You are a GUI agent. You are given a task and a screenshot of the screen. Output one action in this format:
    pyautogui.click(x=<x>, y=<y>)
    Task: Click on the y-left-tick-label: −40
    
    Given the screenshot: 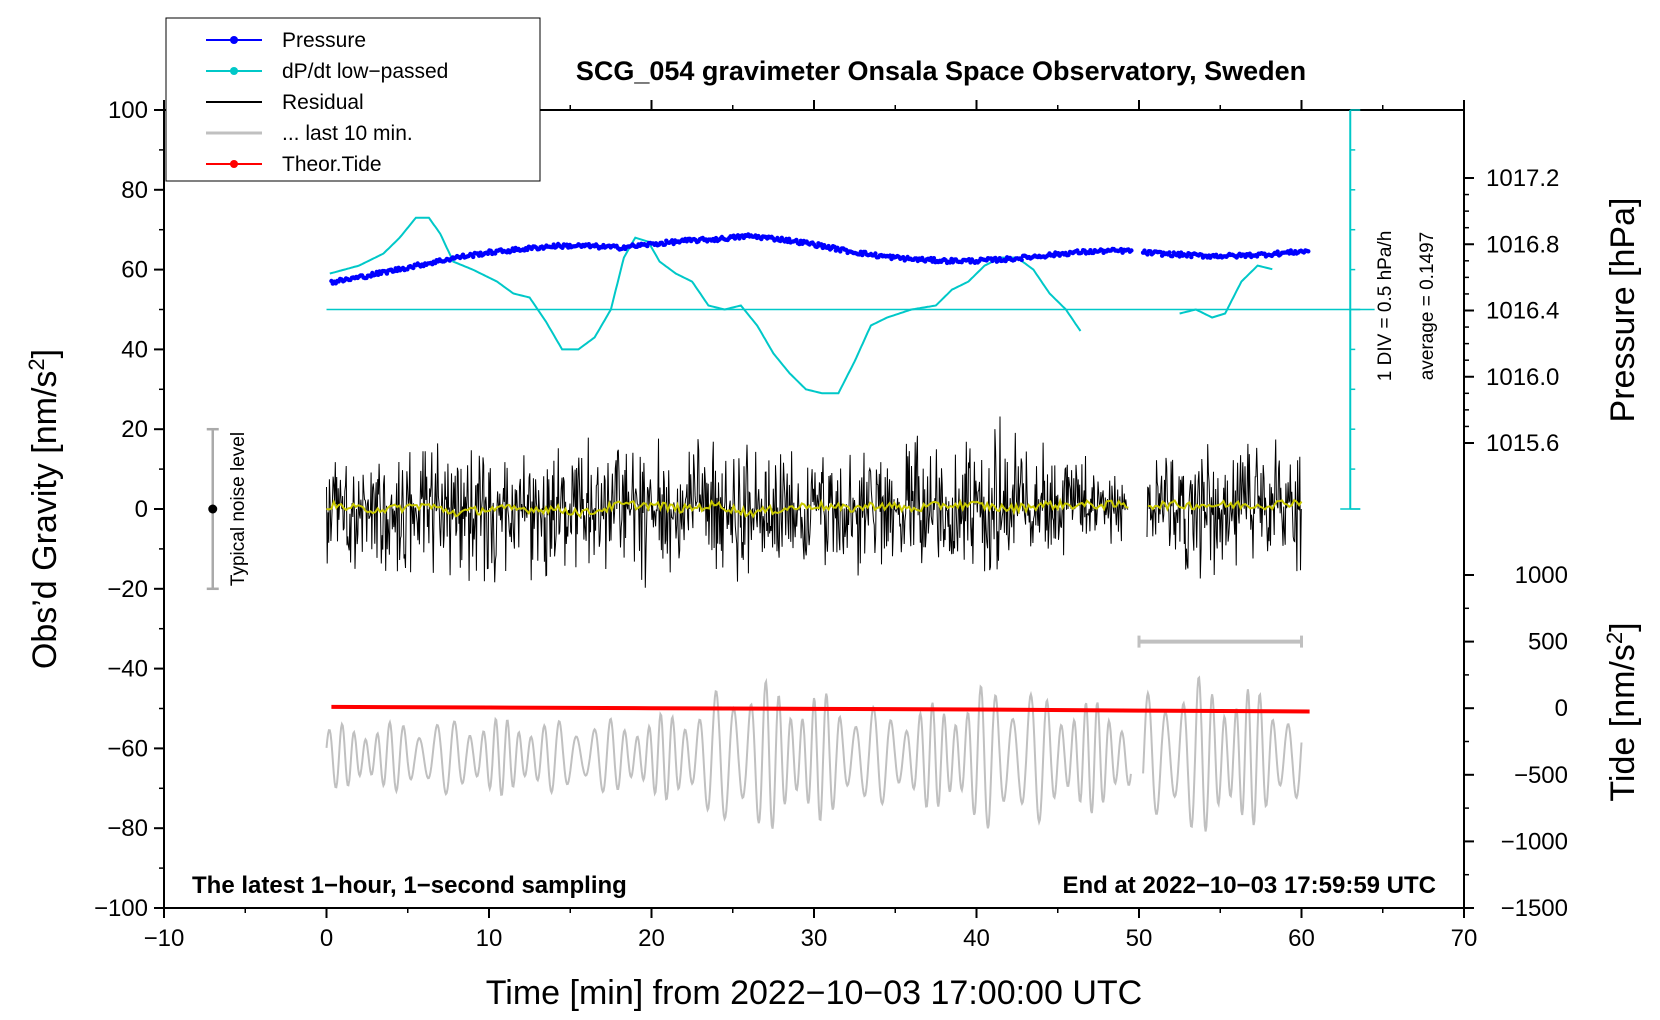 What is the action you would take?
    pyautogui.click(x=127, y=669)
    